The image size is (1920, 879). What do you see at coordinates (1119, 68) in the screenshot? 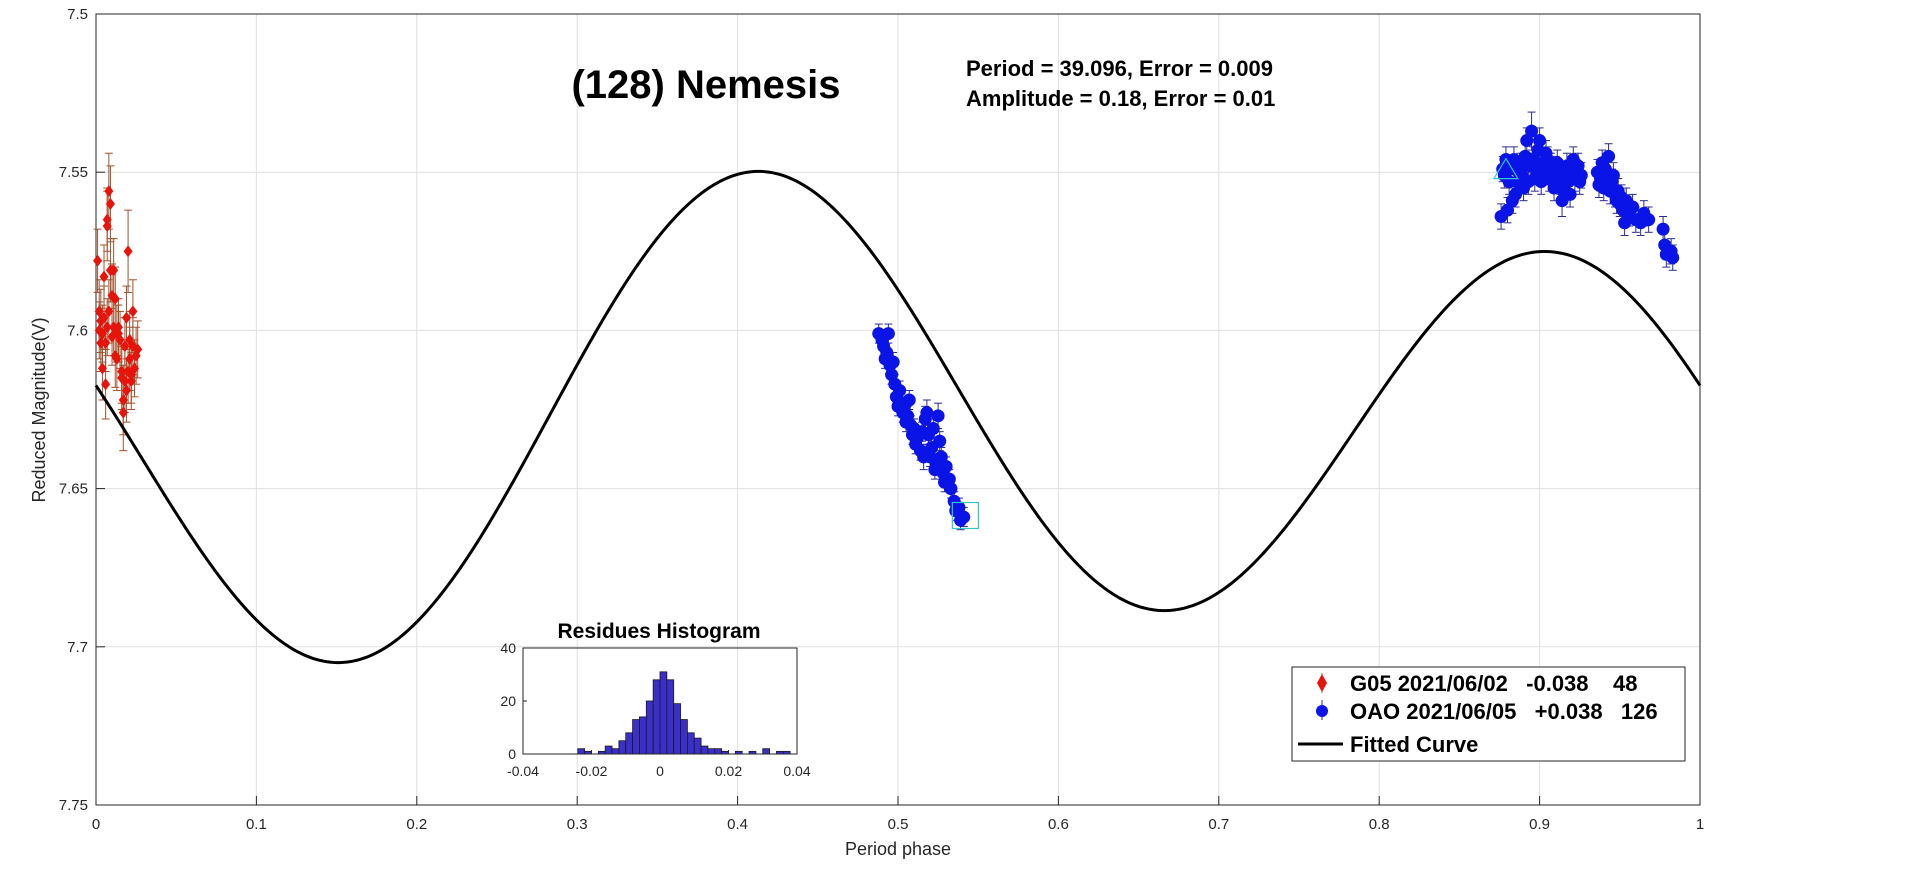
I see `period-info: Period = 39.096, Error = 0.009` at bounding box center [1119, 68].